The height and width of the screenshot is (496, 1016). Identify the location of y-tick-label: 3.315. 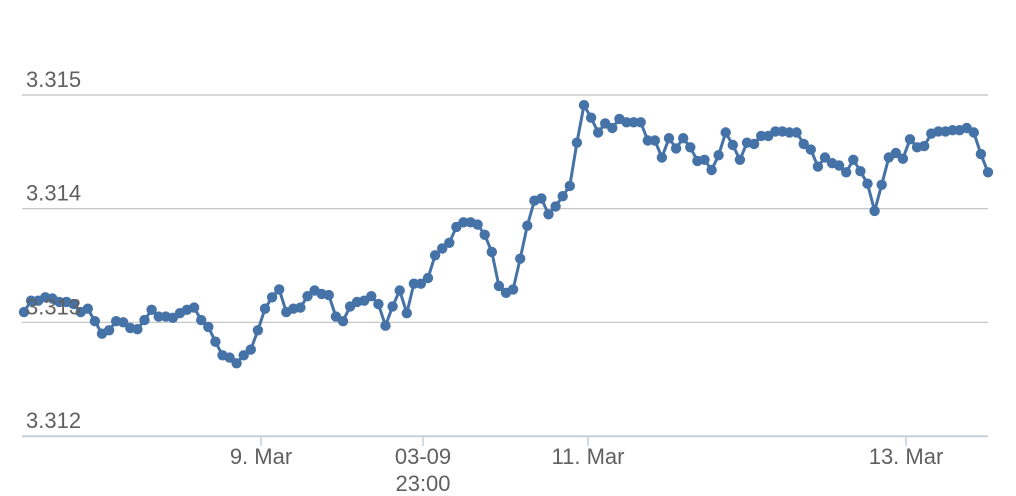
(53, 79).